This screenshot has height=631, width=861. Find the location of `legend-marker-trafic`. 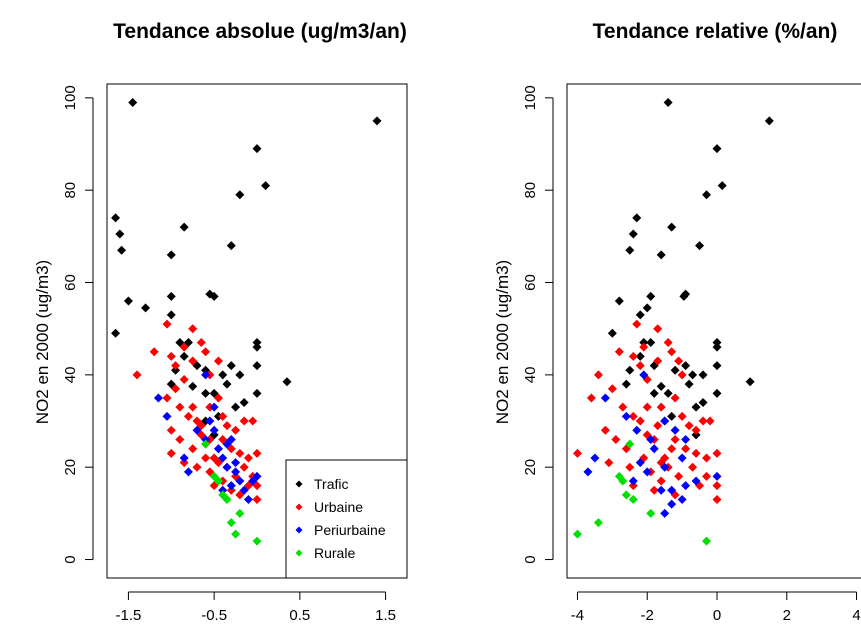

legend-marker-trafic is located at coordinates (299, 484).